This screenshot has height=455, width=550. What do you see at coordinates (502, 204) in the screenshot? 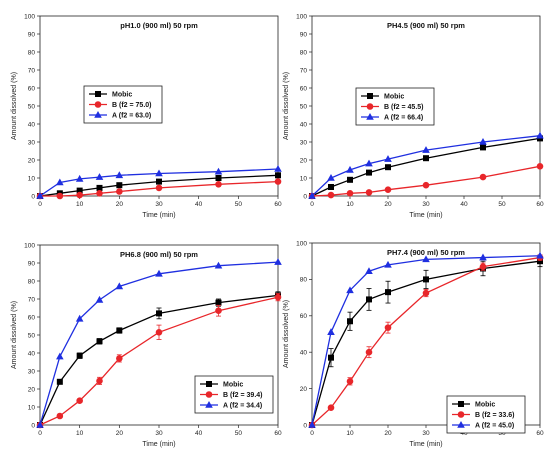
I see `x-tick-label: 50` at bounding box center [502, 204].